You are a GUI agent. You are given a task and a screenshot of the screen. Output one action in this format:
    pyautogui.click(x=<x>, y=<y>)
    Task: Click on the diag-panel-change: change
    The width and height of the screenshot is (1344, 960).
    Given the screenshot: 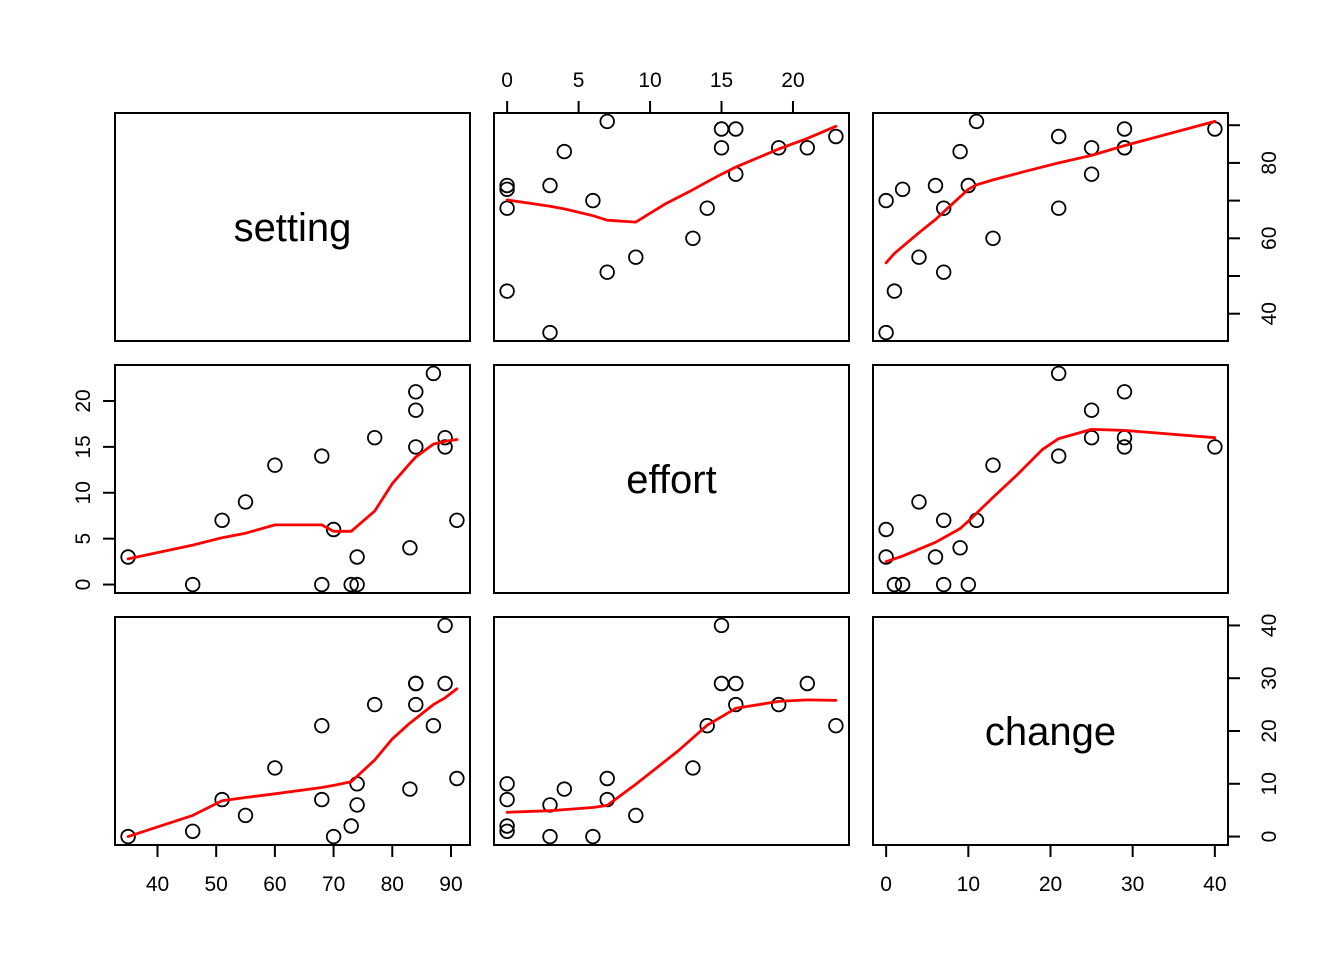 What is the action you would take?
    pyautogui.click(x=1050, y=731)
    